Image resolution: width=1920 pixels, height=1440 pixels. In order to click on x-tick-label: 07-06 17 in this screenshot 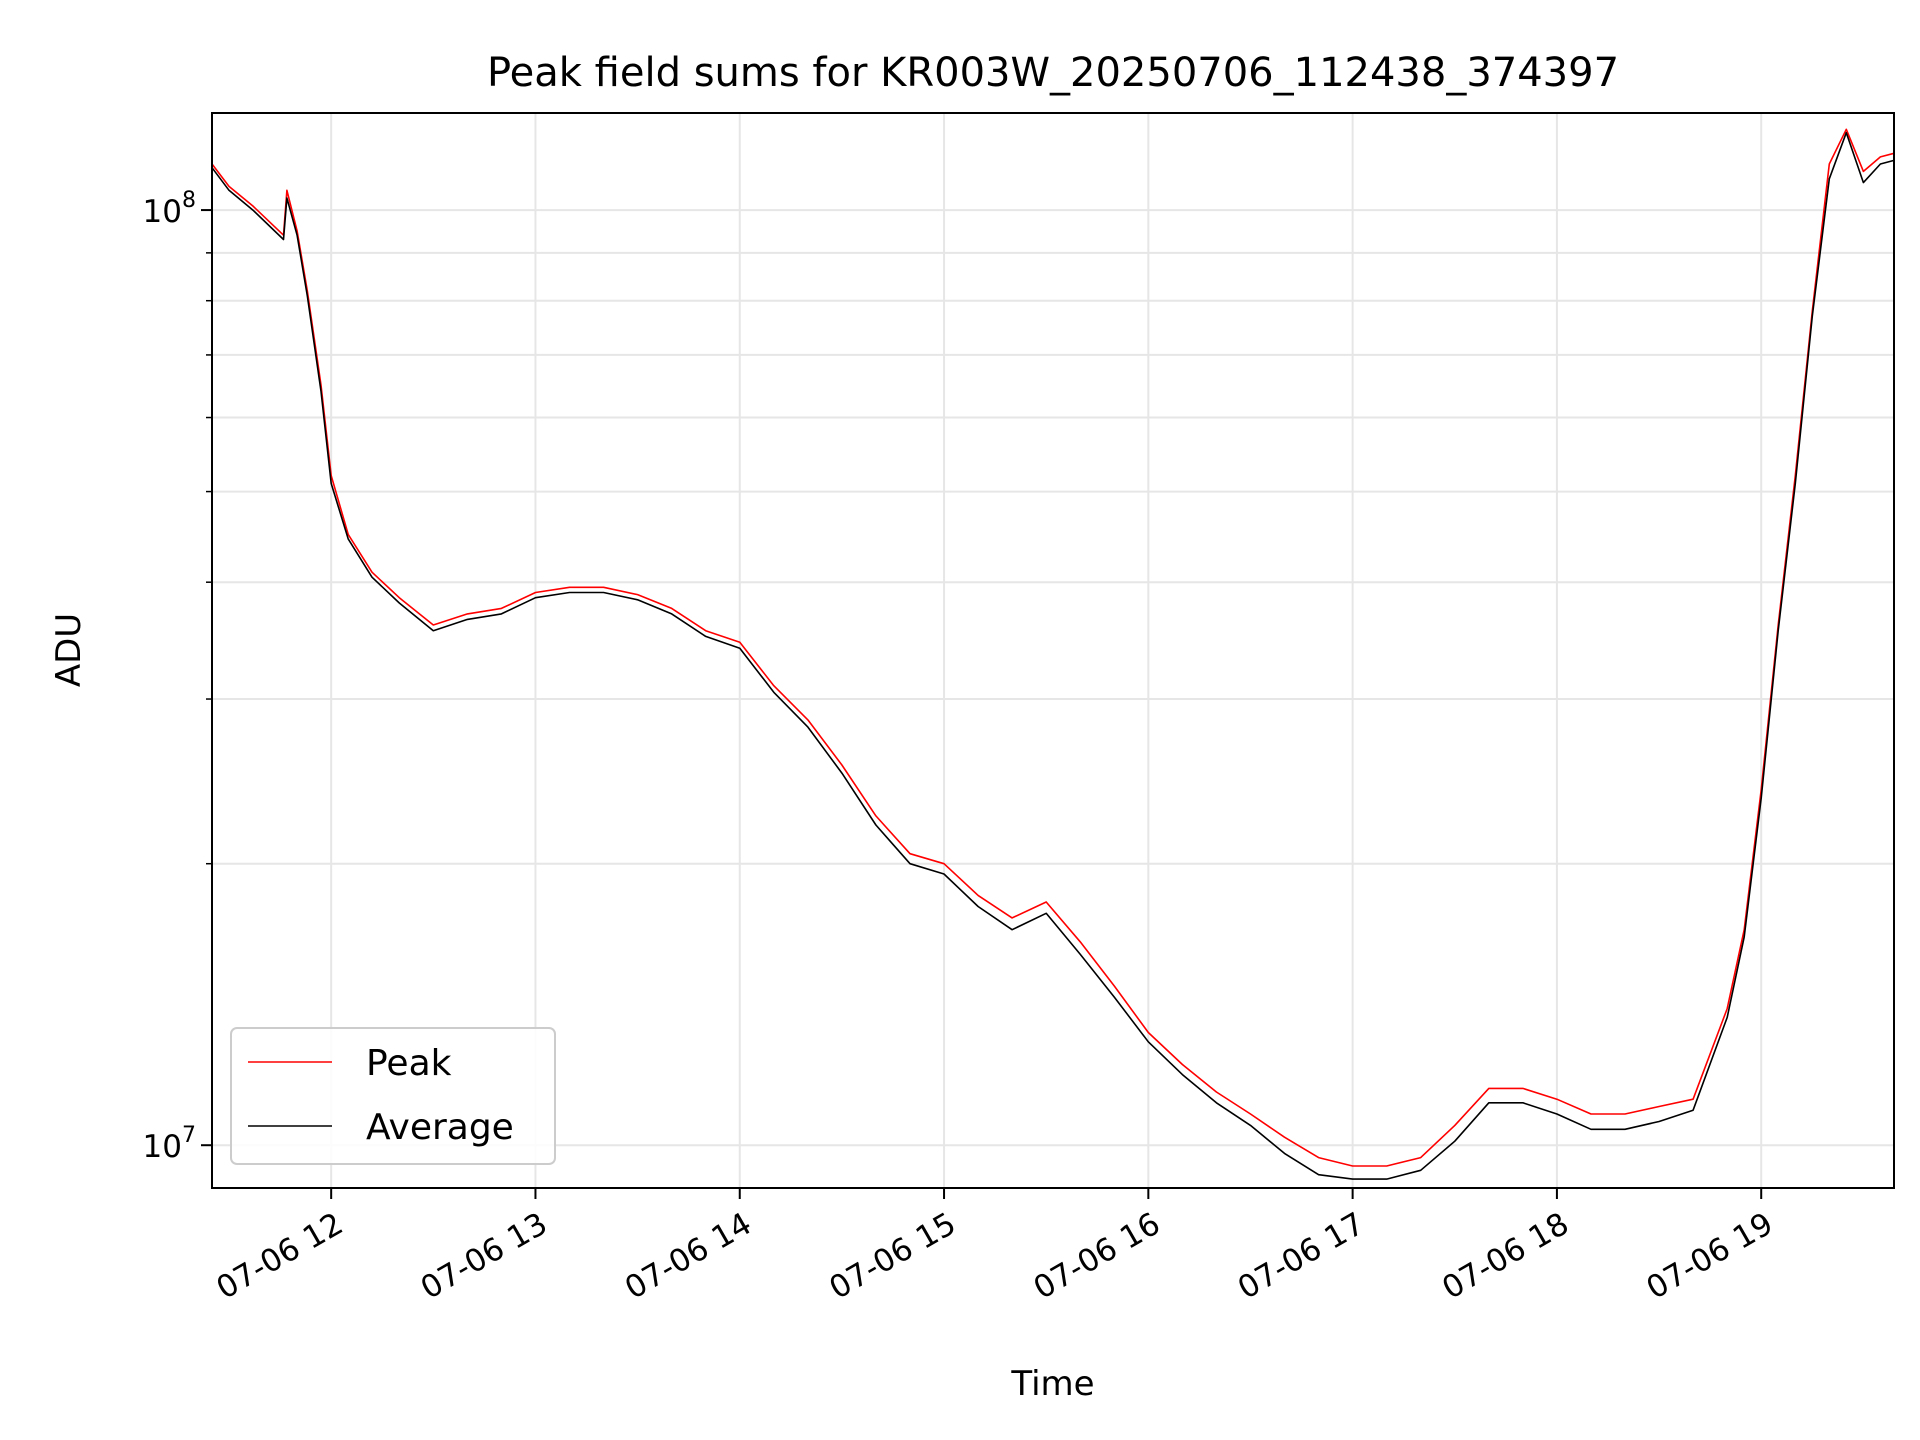, I will do `click(1301, 1256)`.